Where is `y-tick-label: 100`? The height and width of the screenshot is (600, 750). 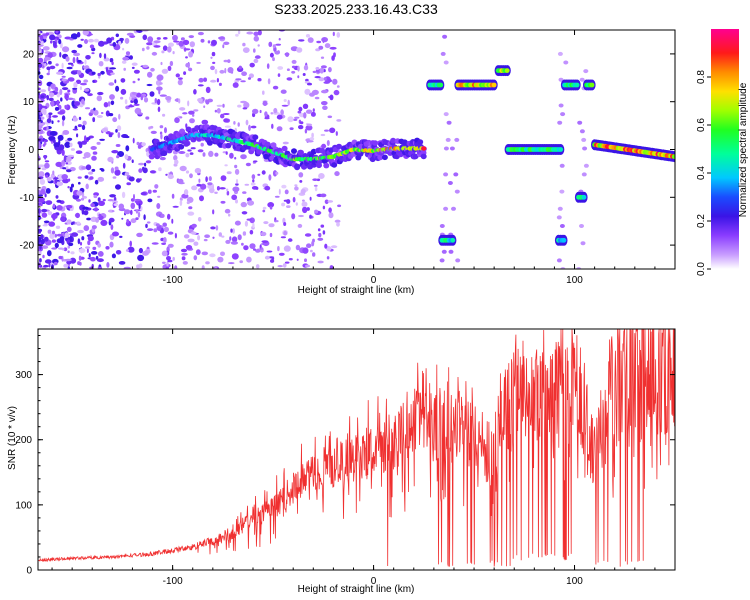 y-tick-label: 100 is located at coordinates (23, 505).